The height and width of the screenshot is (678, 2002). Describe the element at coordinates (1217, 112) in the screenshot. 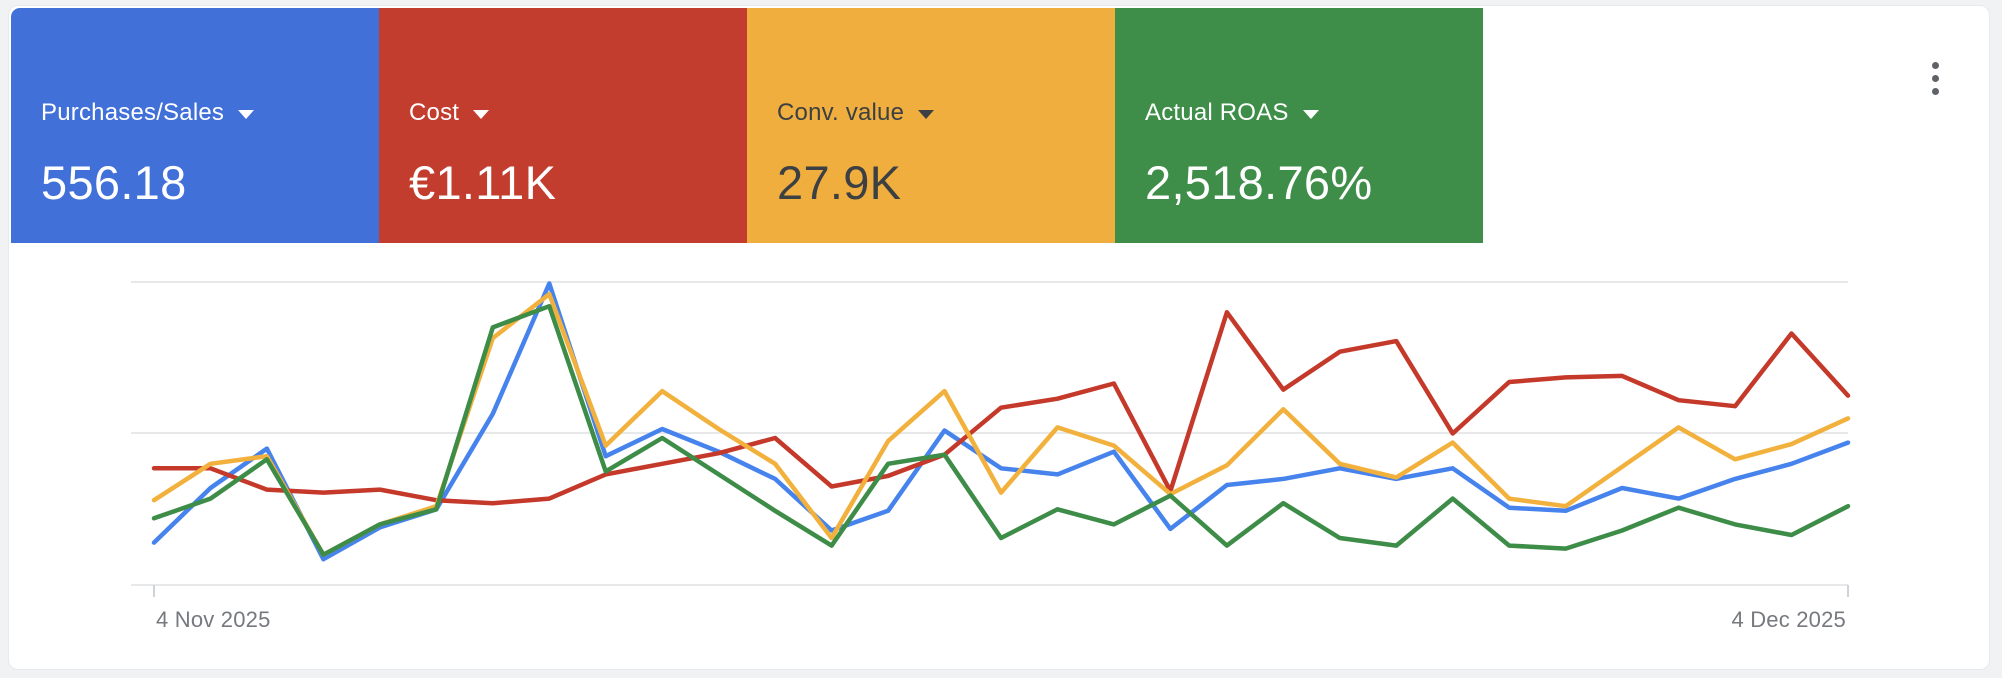

I see `metric-label: Actual ROAS` at that location.